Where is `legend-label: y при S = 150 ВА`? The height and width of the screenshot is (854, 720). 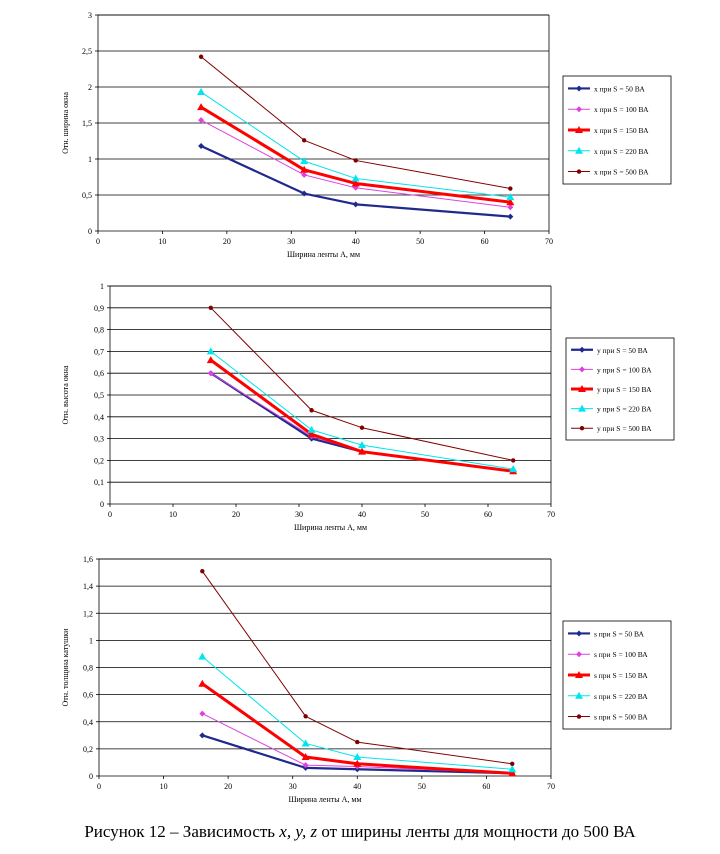 legend-label: y при S = 150 ВА is located at coordinates (624, 389).